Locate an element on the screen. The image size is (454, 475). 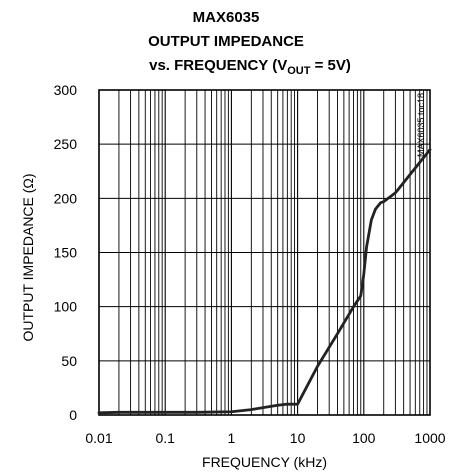
title-line-3: vs. FREQUENCY (VOUT = 5V) is located at coordinates (250, 67).